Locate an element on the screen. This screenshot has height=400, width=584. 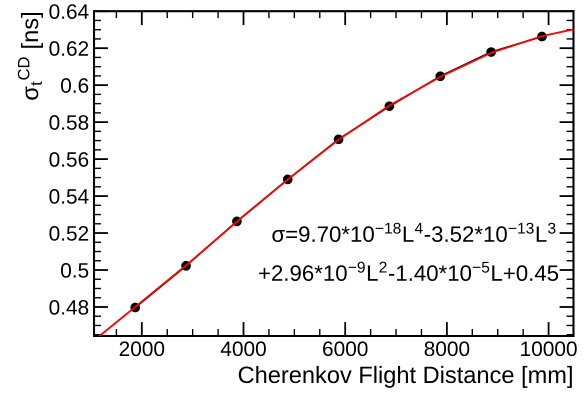
y-tick-label: 0.5 is located at coordinates (74, 270).